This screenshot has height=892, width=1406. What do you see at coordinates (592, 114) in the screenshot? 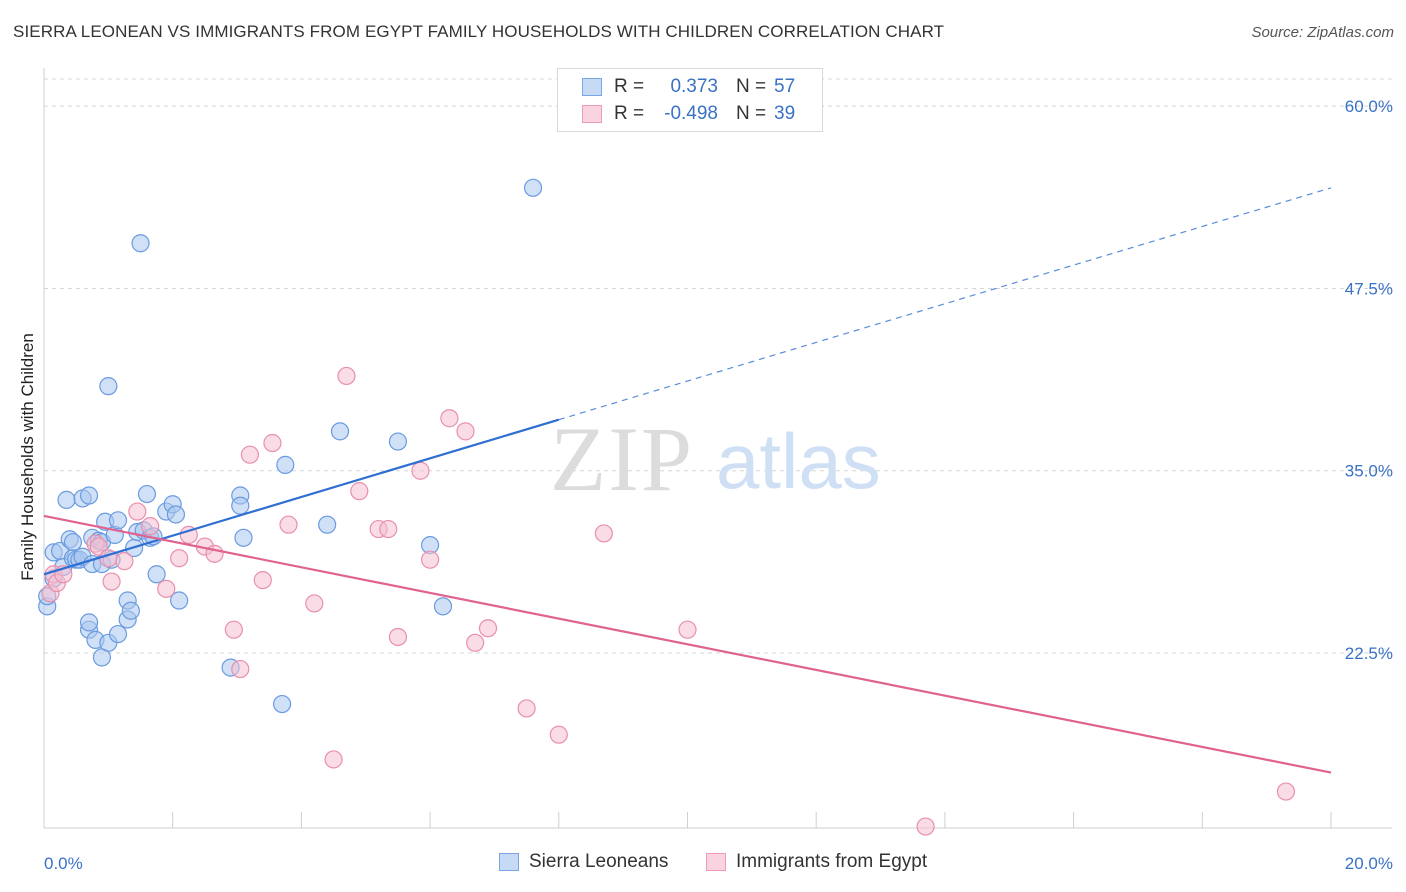
I see `swatch-pink` at bounding box center [592, 114].